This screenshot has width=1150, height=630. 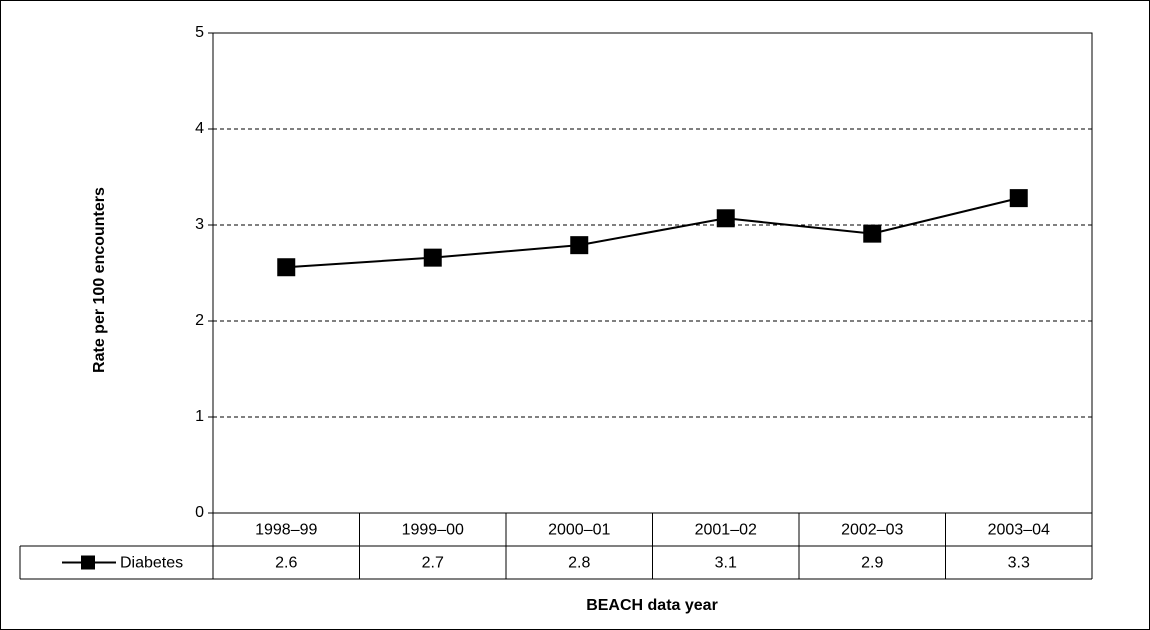 What do you see at coordinates (433, 563) in the screenshot?
I see `data-label: 2.7` at bounding box center [433, 563].